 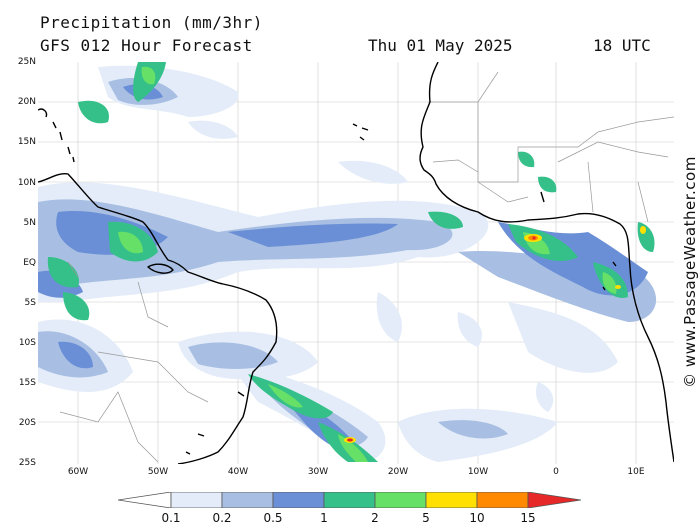 I want to click on lat-label-10s: 10S, so click(x=27, y=343).